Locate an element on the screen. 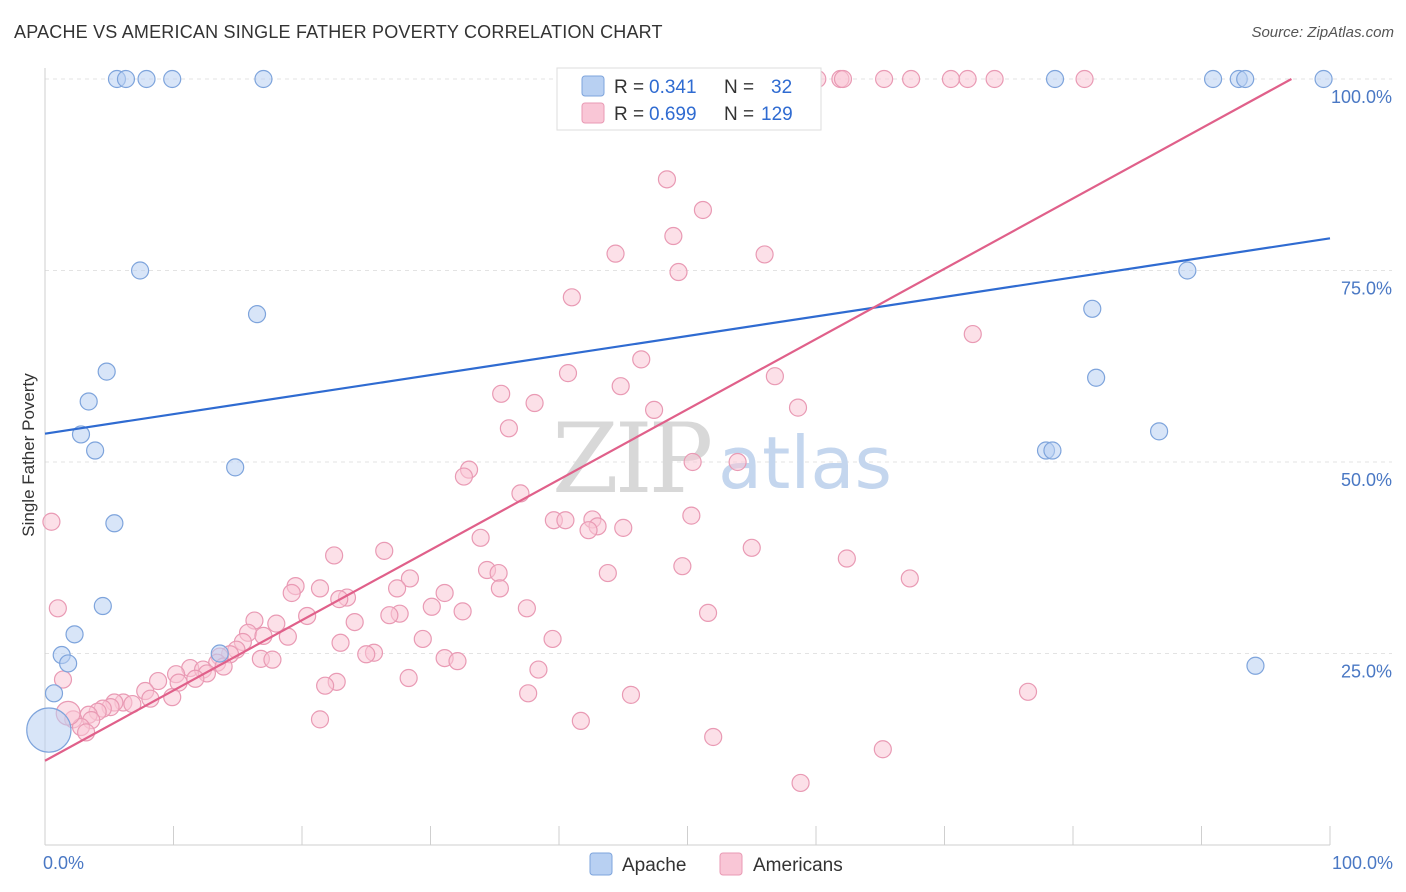 The image size is (1406, 892). legend-r-label: R = is located at coordinates (629, 87).